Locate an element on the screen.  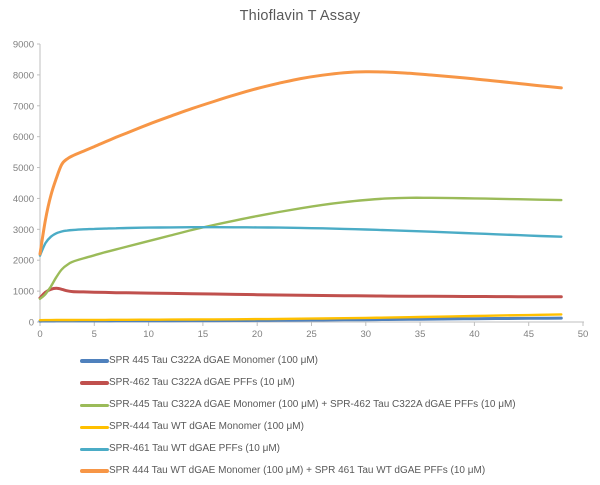
y-tick-label: 2000 is located at coordinates (23, 261).